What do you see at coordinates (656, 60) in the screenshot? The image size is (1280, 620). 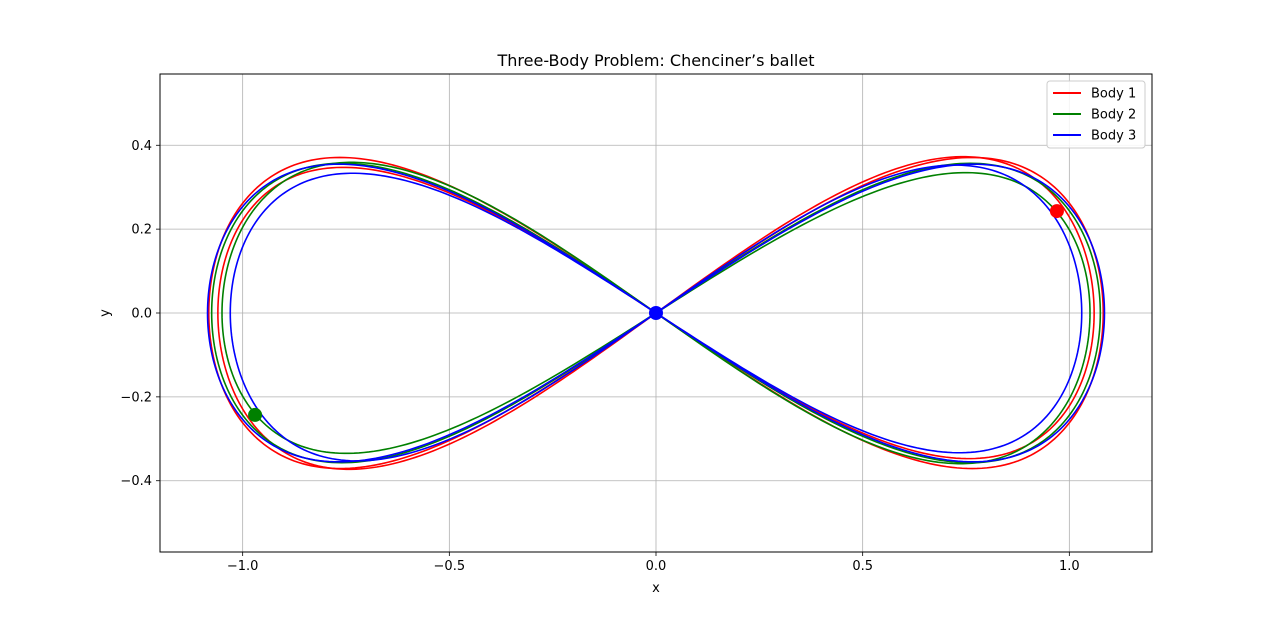 I see `chart-title: Three-Body Problem: Chenciner’s ballet` at bounding box center [656, 60].